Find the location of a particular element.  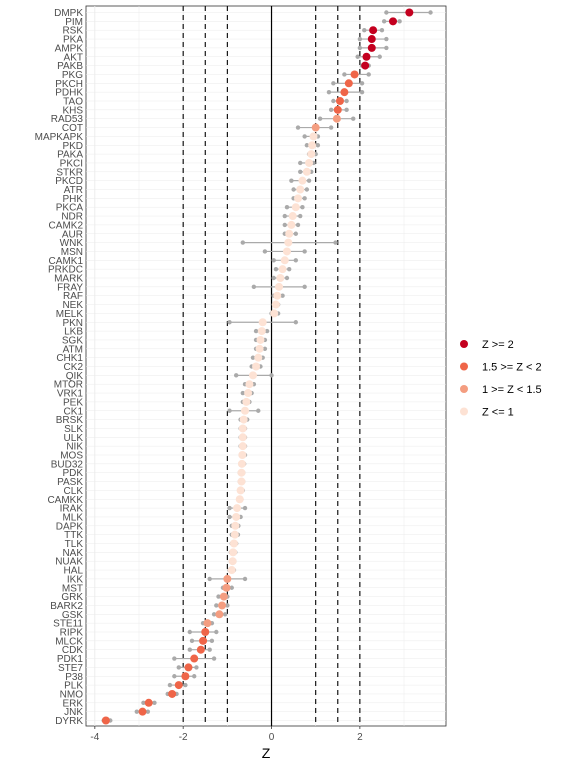

y-tick-label: NMO is located at coordinates (72, 694).